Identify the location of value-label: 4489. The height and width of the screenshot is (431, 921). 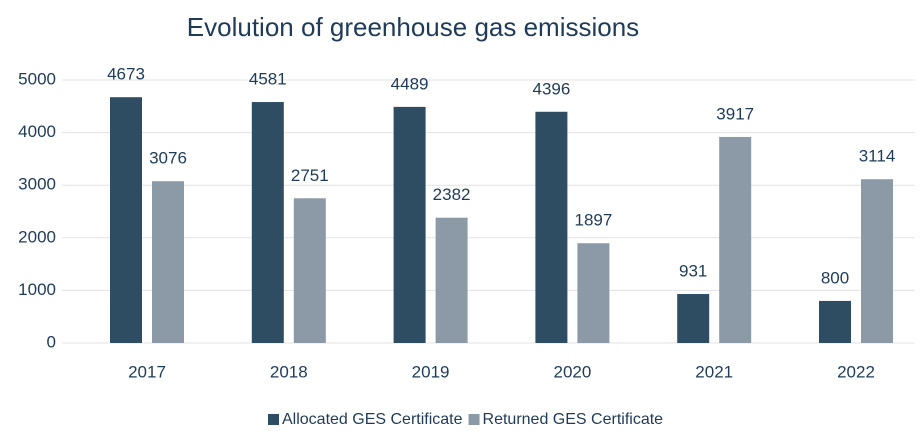
(410, 83).